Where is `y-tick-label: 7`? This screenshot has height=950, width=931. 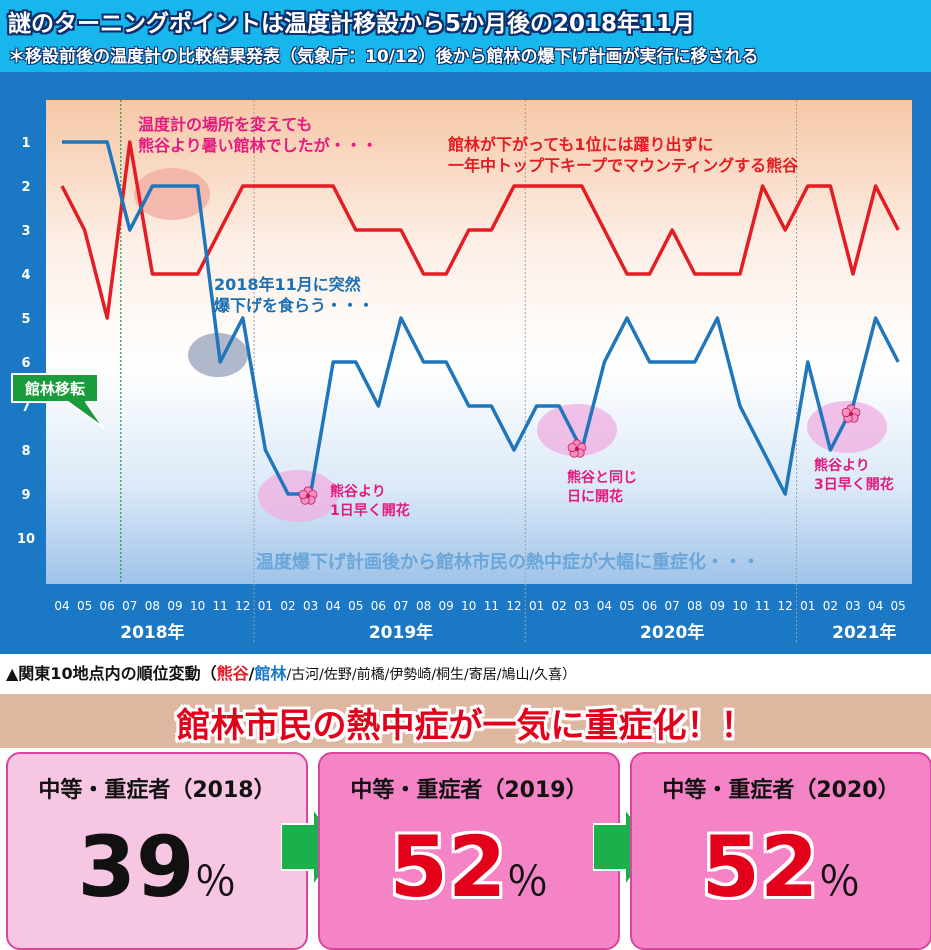 y-tick-label: 7 is located at coordinates (25, 407).